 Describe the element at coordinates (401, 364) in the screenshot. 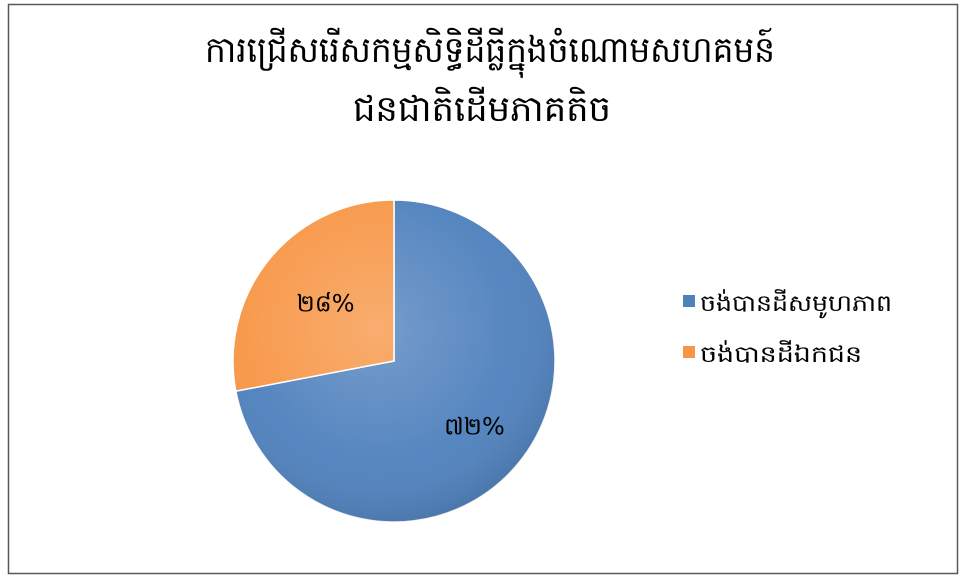

I see `pie-data-labels: ៧២% ២៨%` at that location.